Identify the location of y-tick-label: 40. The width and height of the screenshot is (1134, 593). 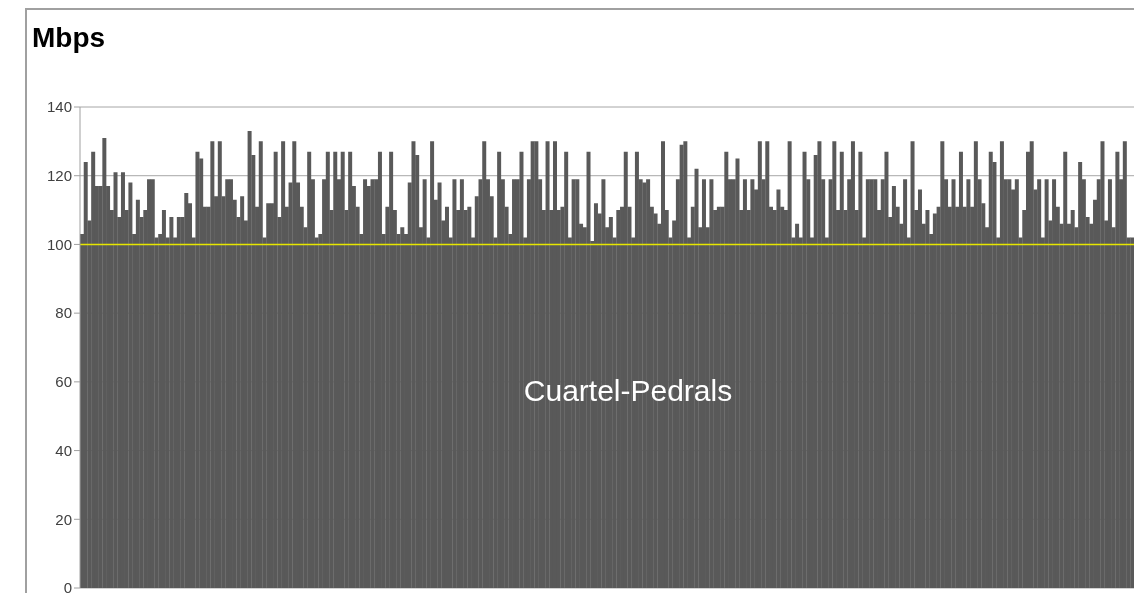
(63, 450).